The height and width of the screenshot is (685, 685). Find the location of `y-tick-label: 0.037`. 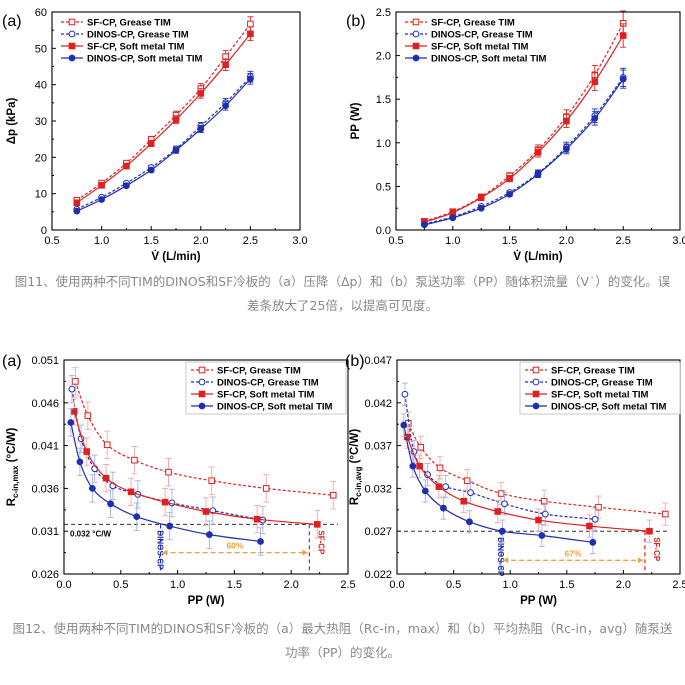

y-tick-label: 0.037 is located at coordinates (378, 447).